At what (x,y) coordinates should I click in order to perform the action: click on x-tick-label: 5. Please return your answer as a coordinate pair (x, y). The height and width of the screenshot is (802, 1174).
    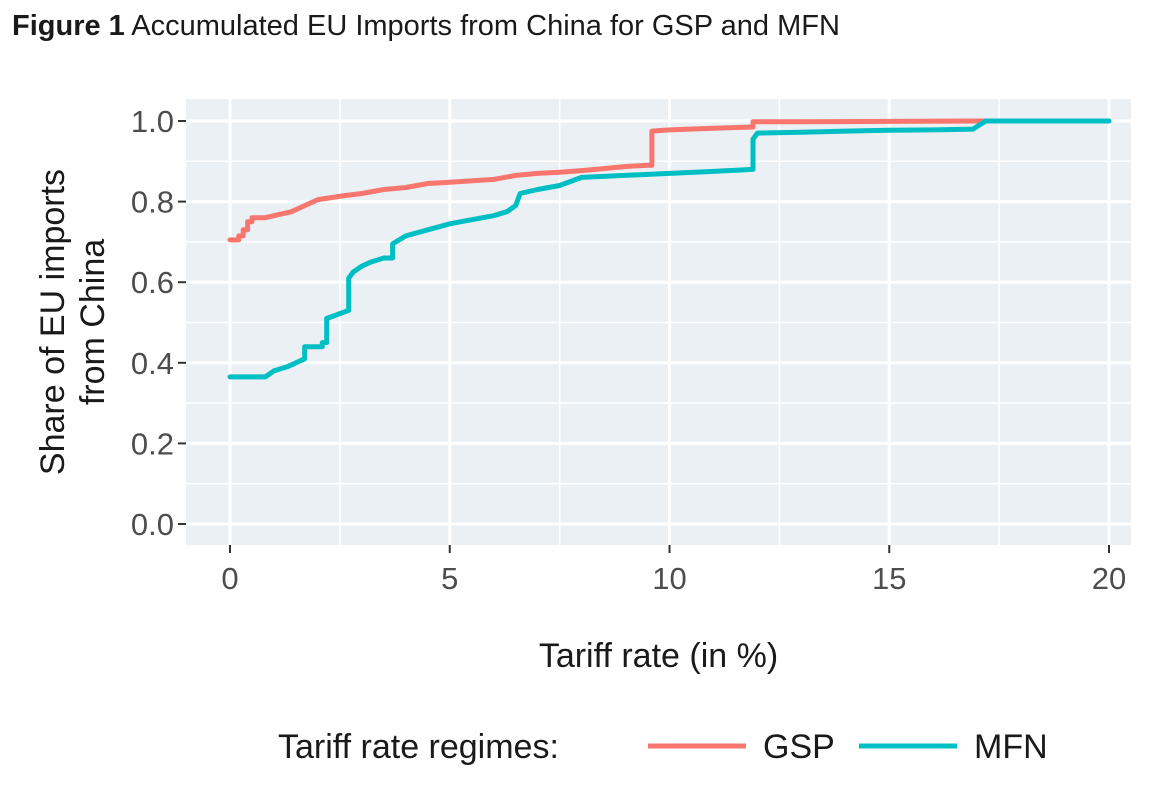
    Looking at the image, I should click on (449, 578).